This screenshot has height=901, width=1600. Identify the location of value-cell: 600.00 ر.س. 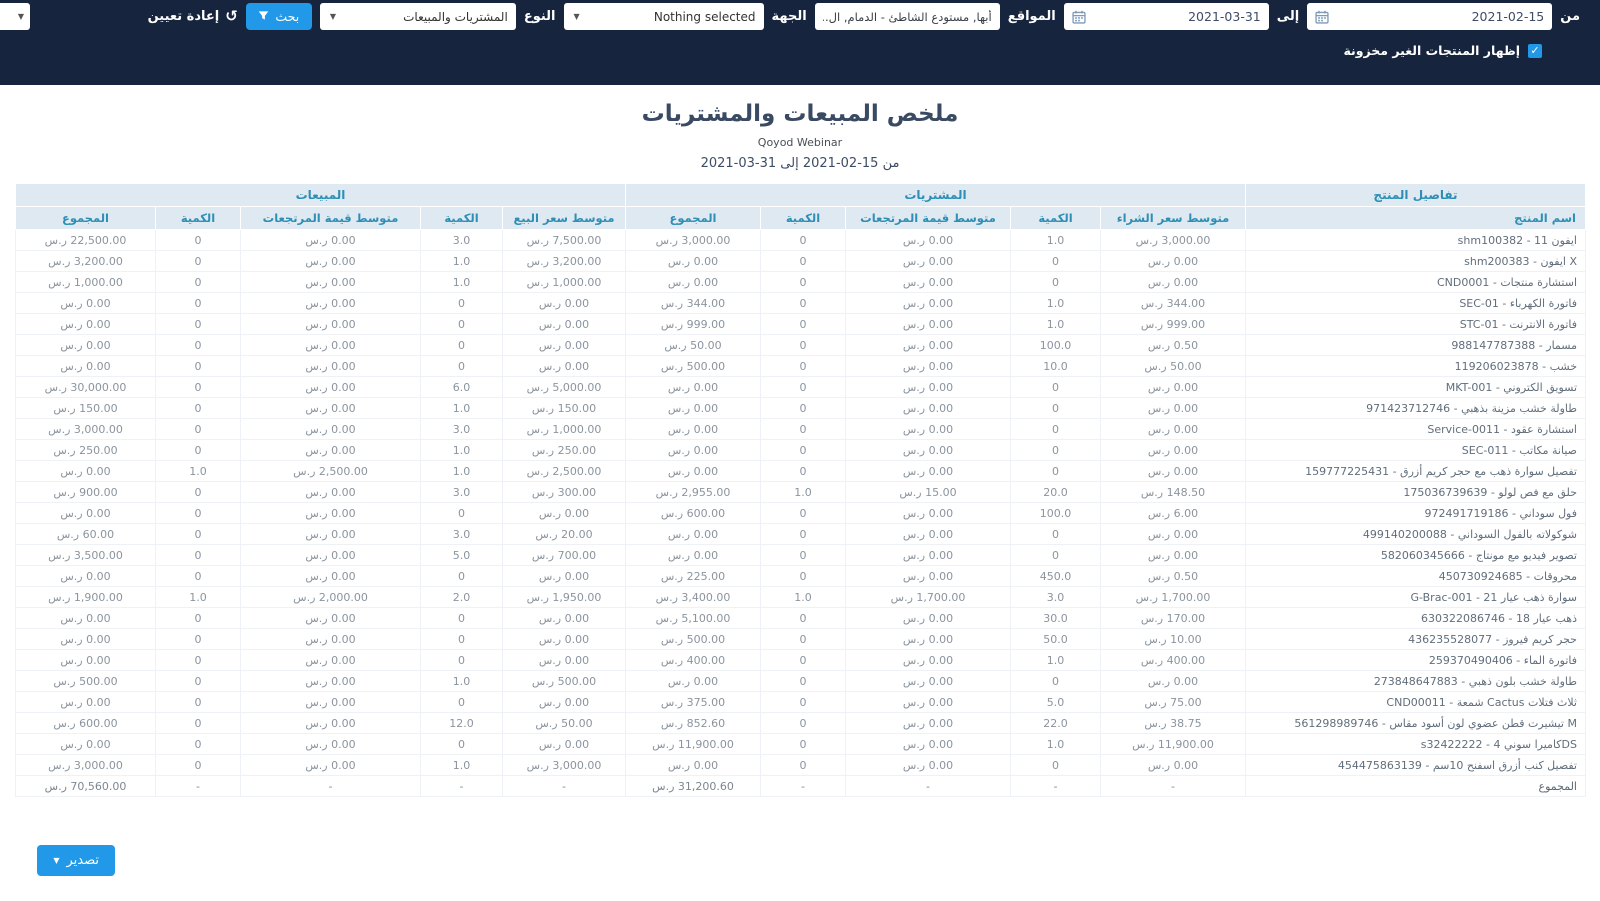
(693, 513).